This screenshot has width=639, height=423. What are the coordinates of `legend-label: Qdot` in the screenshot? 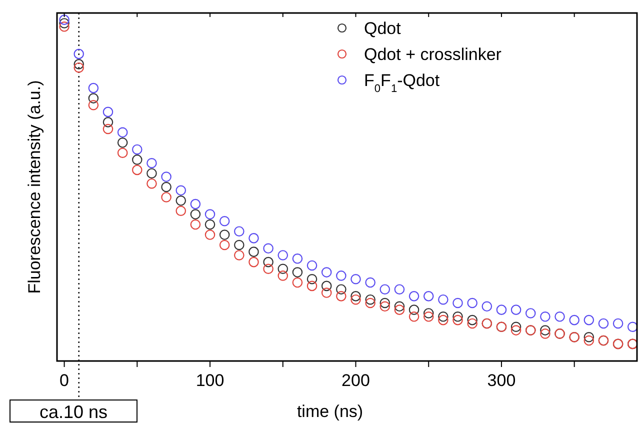 It's located at (383, 28).